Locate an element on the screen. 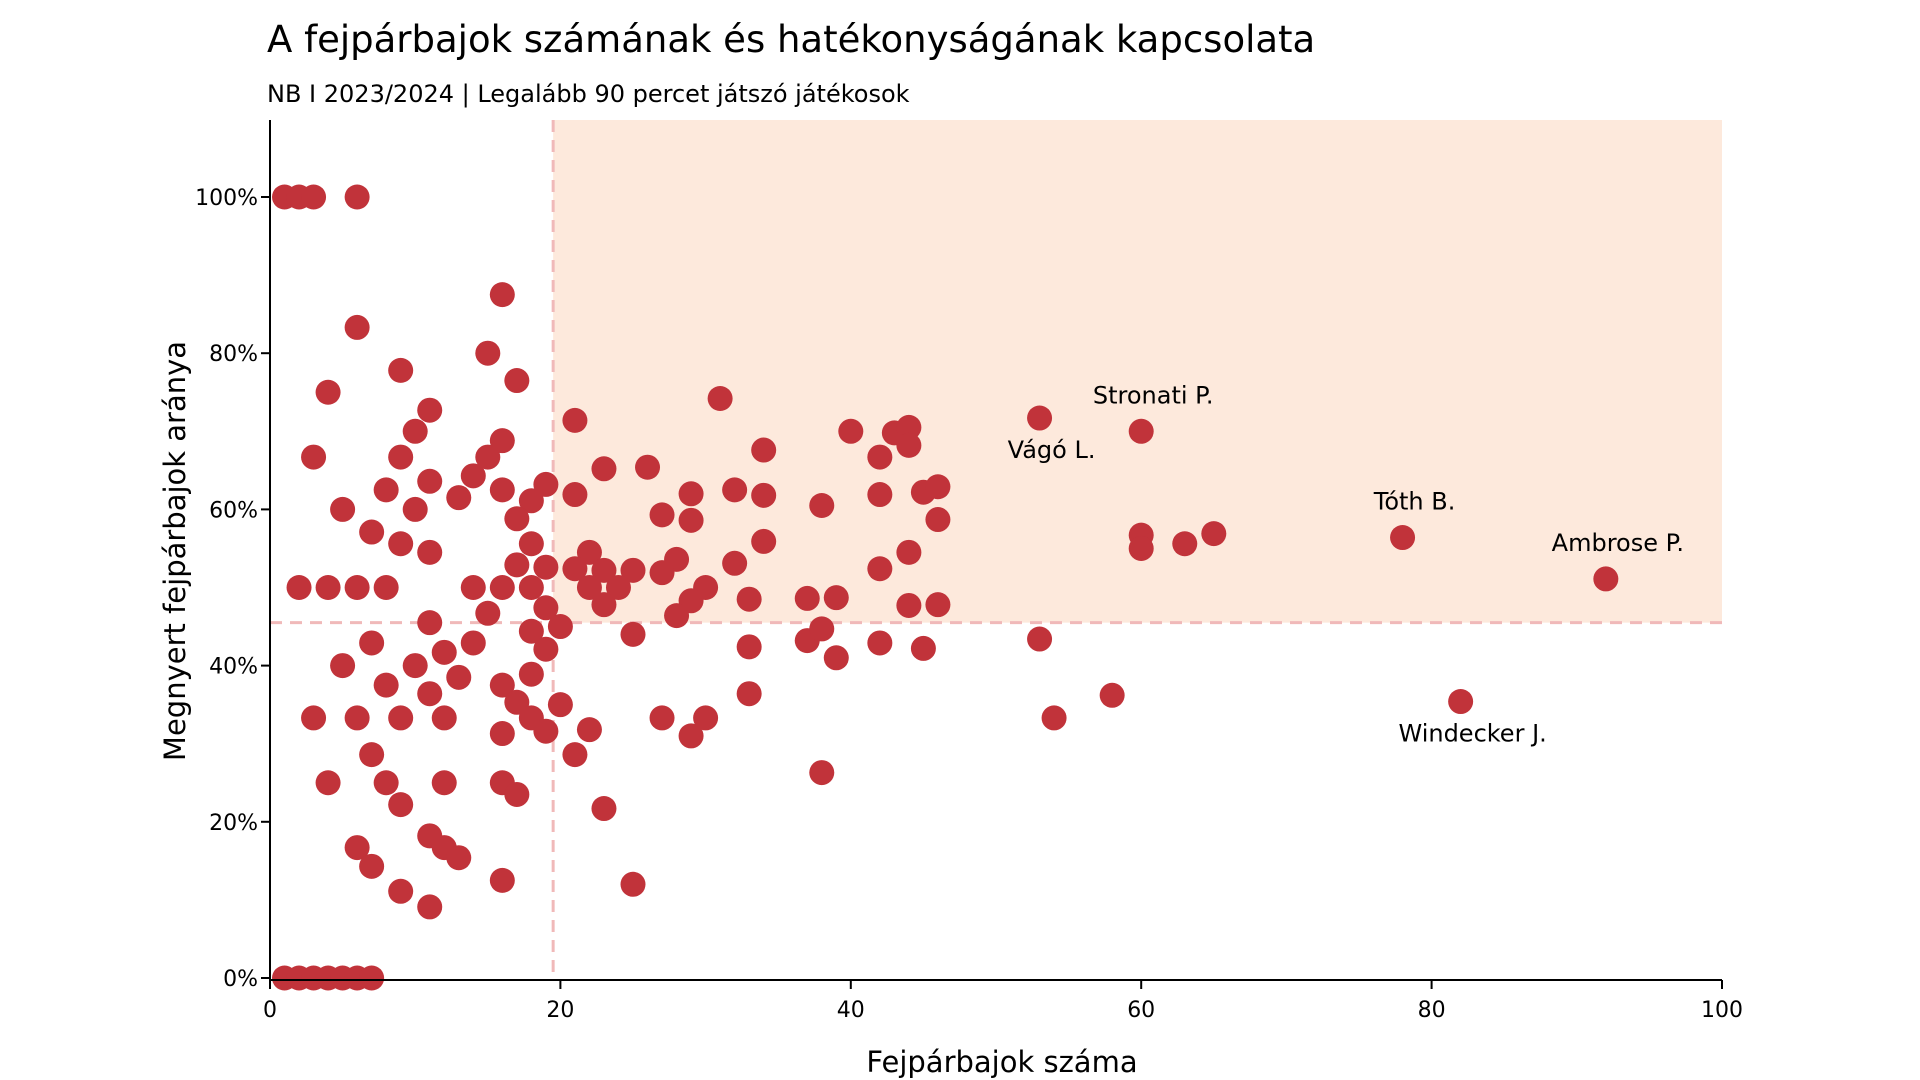 Image resolution: width=1920 pixels, height=1080 pixels. x-tick-label: 0 is located at coordinates (270, 1010).